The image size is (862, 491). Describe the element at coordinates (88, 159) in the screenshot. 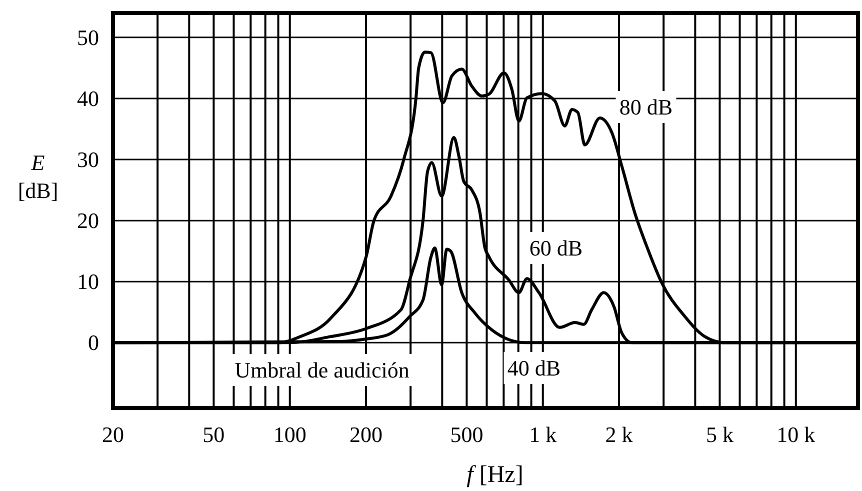

I see `y-tick-label: 30` at that location.